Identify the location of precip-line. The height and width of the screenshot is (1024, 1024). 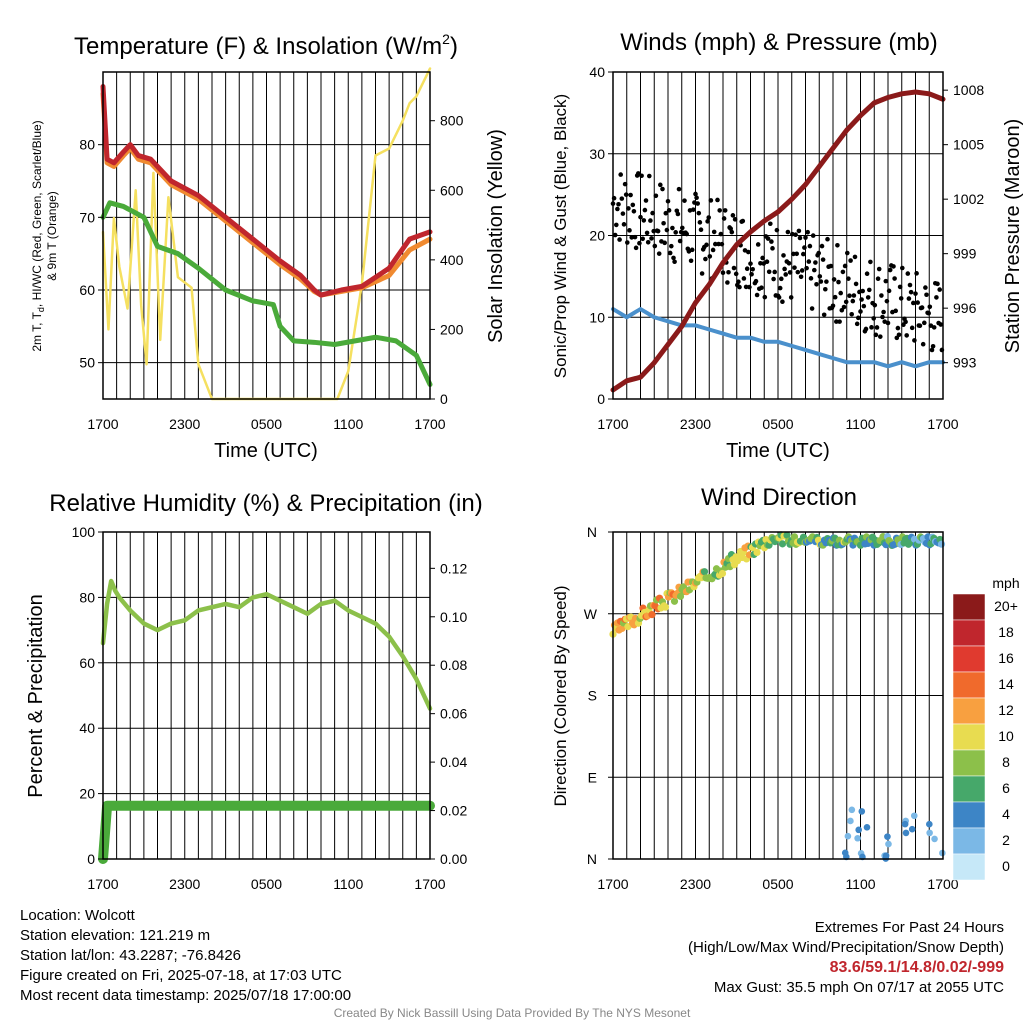
(266, 832).